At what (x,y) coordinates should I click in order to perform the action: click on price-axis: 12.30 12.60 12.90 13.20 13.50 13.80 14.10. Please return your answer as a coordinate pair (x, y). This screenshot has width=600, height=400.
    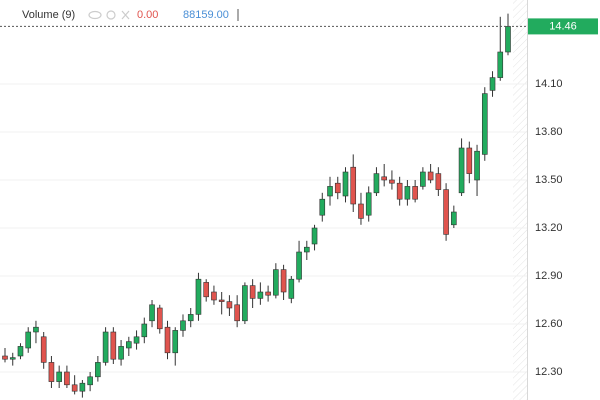
    Looking at the image, I should click on (549, 228).